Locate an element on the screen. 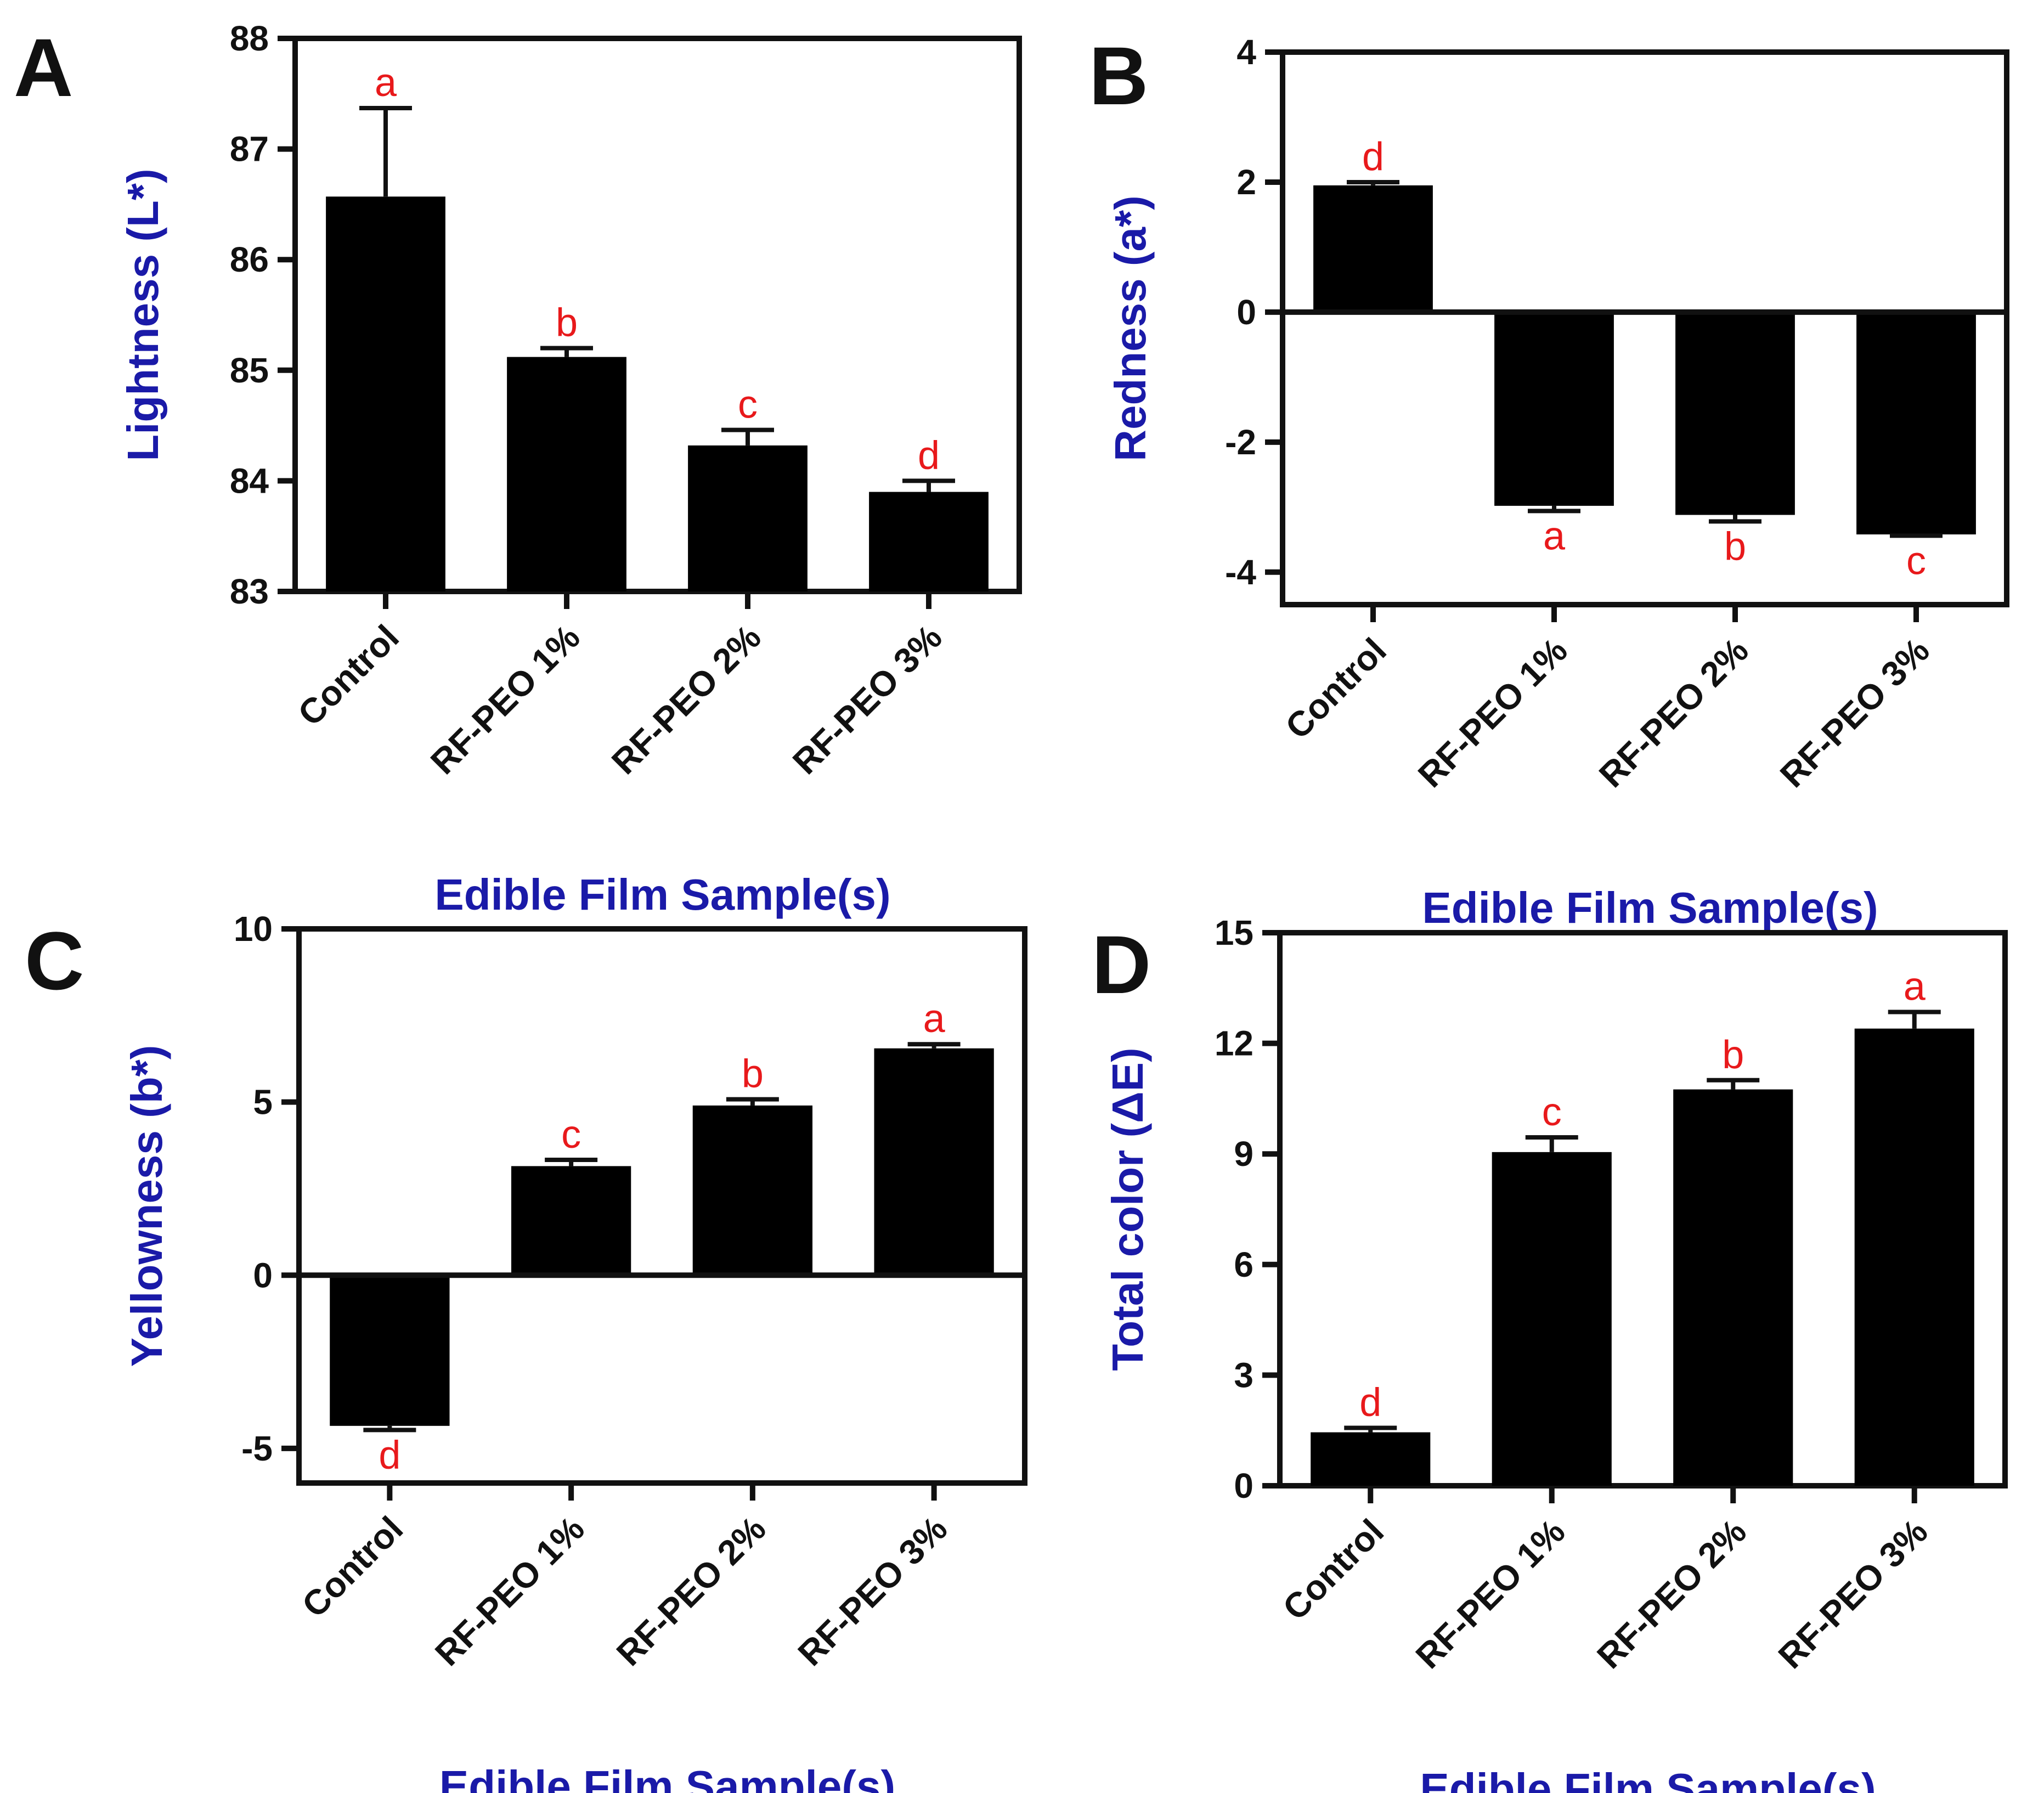 The image size is (2044, 1793). y-axis-title: Lightness (L*) is located at coordinates (142, 314).